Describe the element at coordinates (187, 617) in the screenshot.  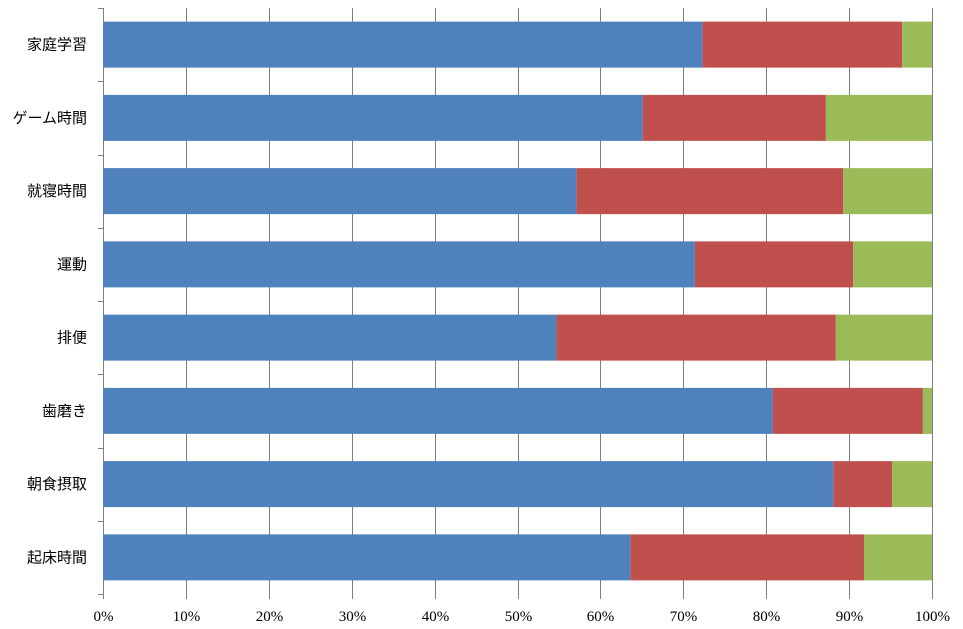
I see `x-tick-label-1: 10%` at that location.